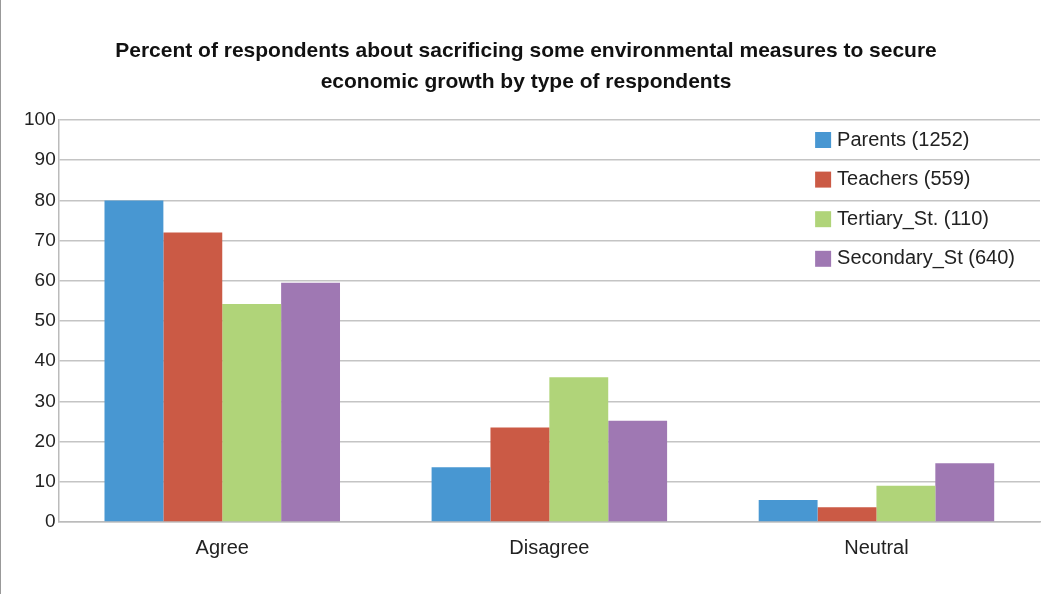  I want to click on y-tick-label: 70, so click(45, 239).